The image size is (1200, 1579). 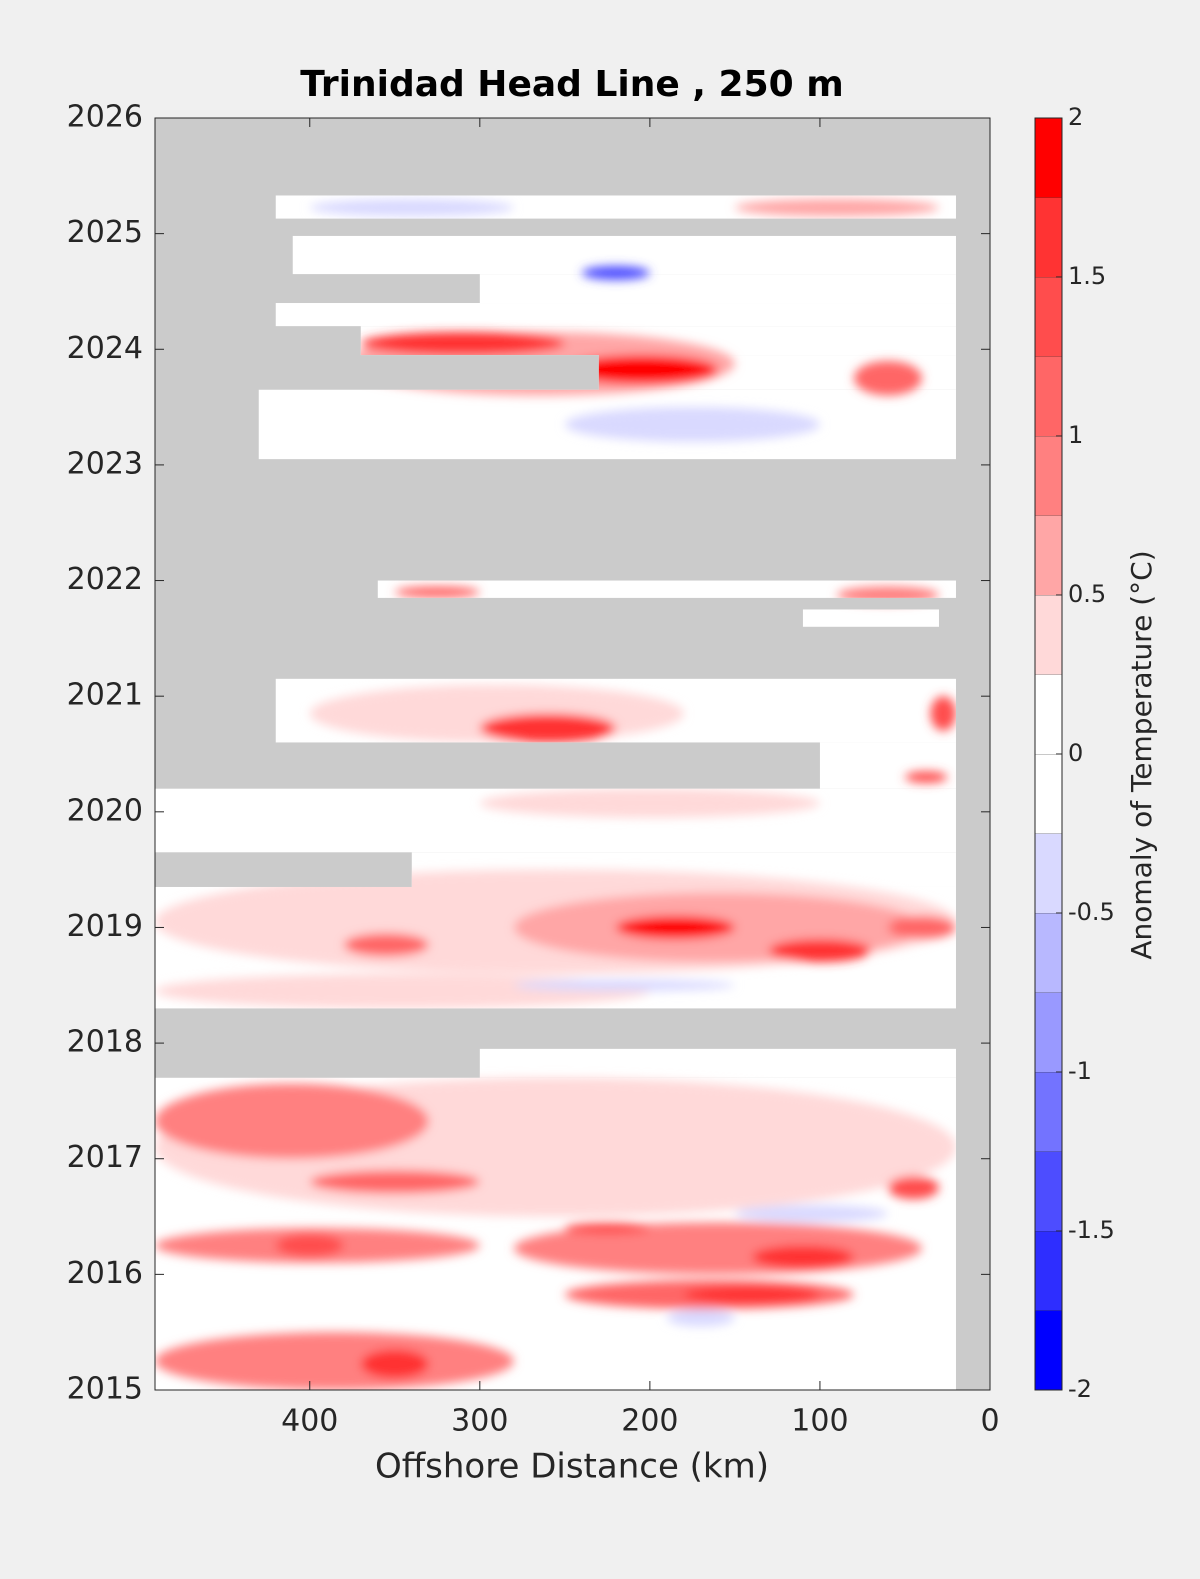 What do you see at coordinates (105, 117) in the screenshot?
I see `y-tick-label: 2026` at bounding box center [105, 117].